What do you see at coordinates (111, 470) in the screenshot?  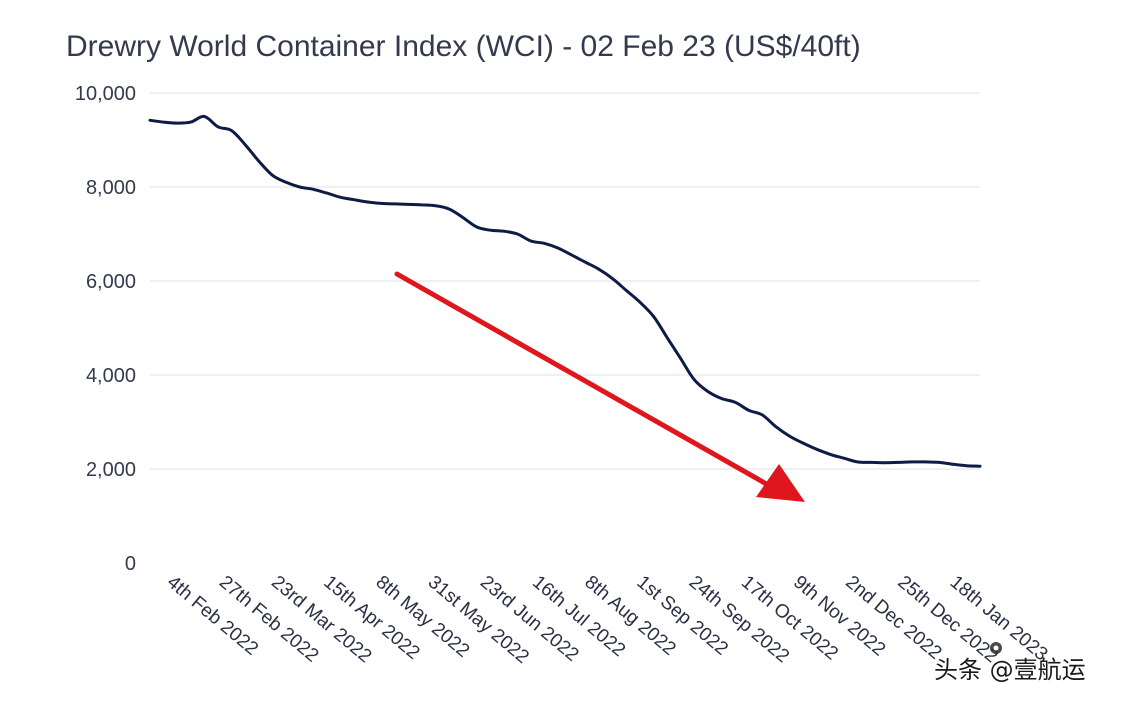 I see `y-tick-label: 2,000` at bounding box center [111, 470].